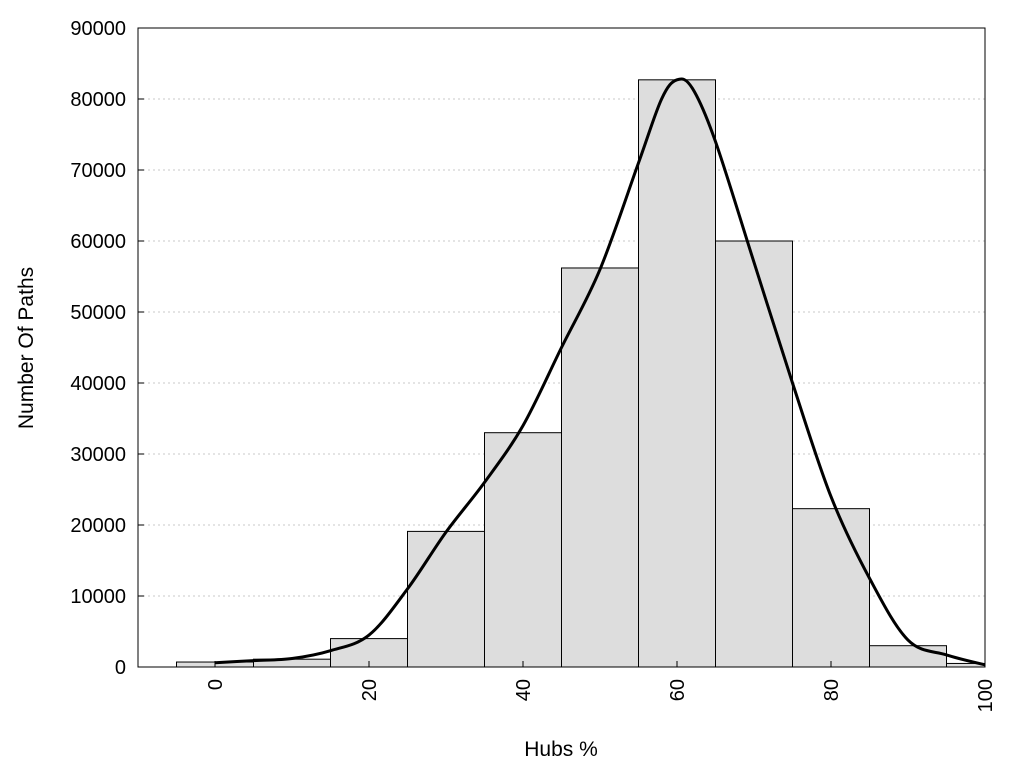 The image size is (1024, 768). I want to click on y-tick-label: 90000, so click(98, 29).